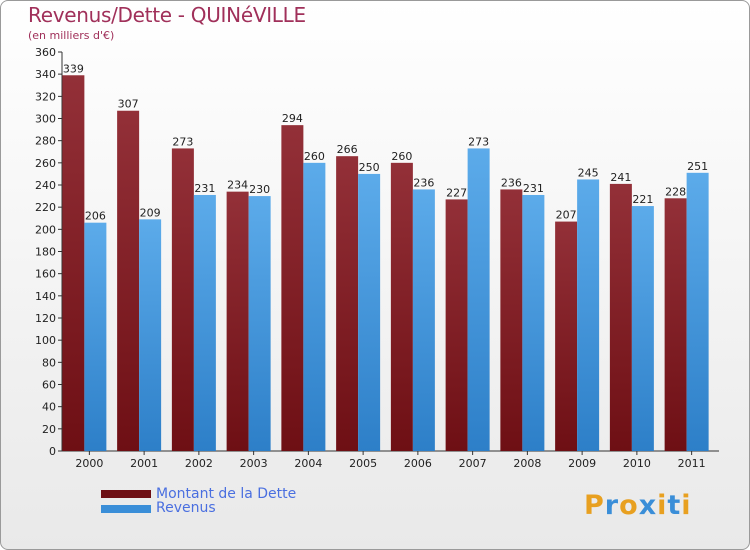 The width and height of the screenshot is (750, 550). What do you see at coordinates (418, 463) in the screenshot?
I see `x-tick-label: 2006` at bounding box center [418, 463].